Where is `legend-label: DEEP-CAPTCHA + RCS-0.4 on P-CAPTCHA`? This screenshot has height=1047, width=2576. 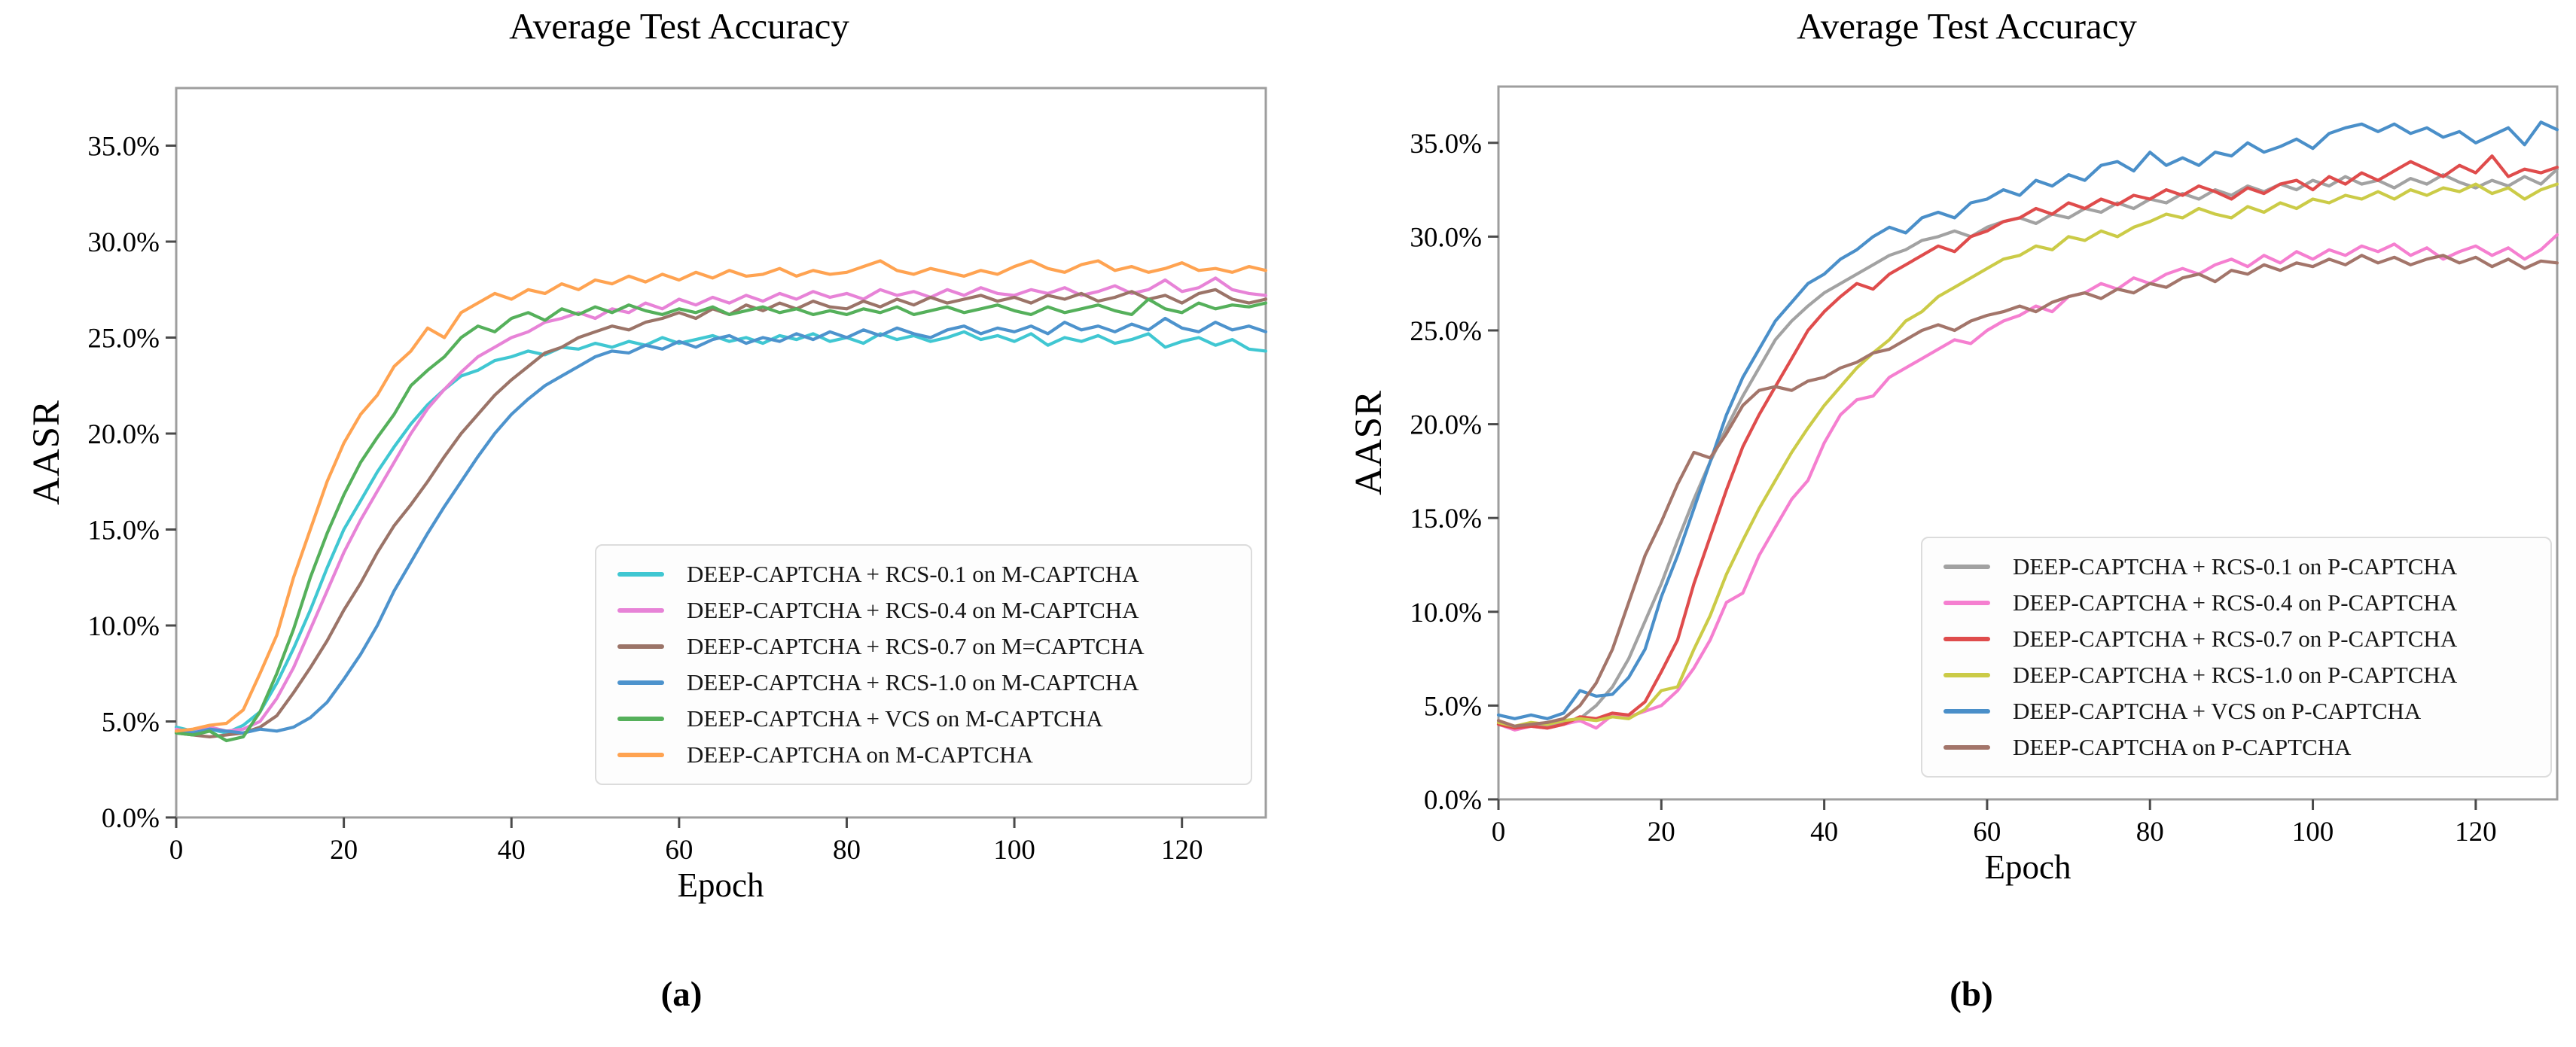
legend-label: DEEP-CAPTCHA + RCS-0.4 on P-CAPTCHA is located at coordinates (2235, 602).